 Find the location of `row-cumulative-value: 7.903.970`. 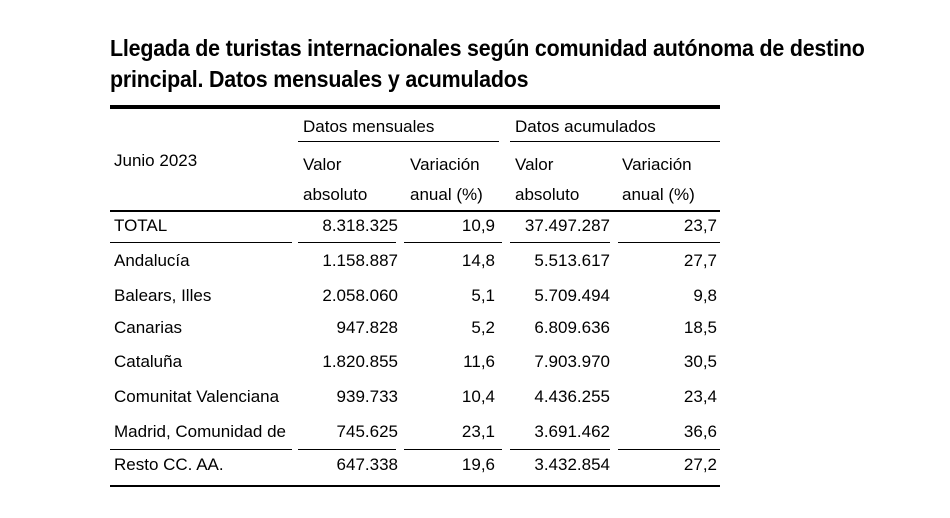

row-cumulative-value: 7.903.970 is located at coordinates (572, 361).